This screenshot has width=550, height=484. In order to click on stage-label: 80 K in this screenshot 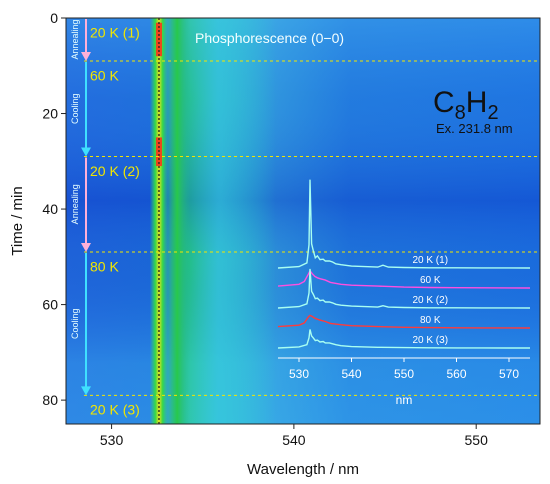, I will do `click(104, 266)`.